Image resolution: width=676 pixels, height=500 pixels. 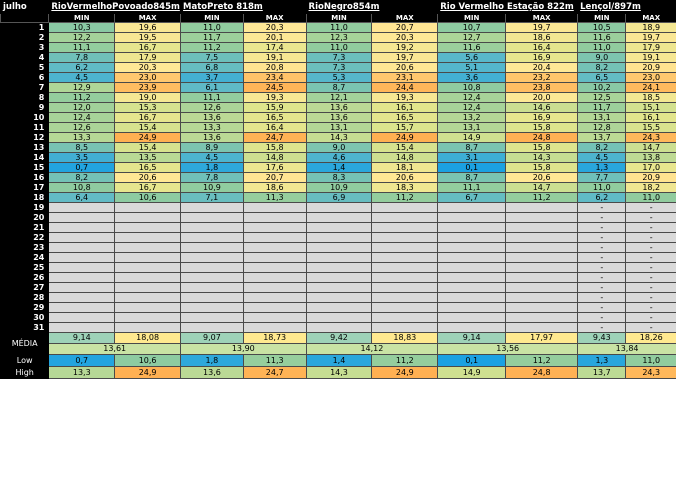 What do you see at coordinates (602, 372) in the screenshot?
I see `high-min-cell: 13,7` at bounding box center [602, 372].